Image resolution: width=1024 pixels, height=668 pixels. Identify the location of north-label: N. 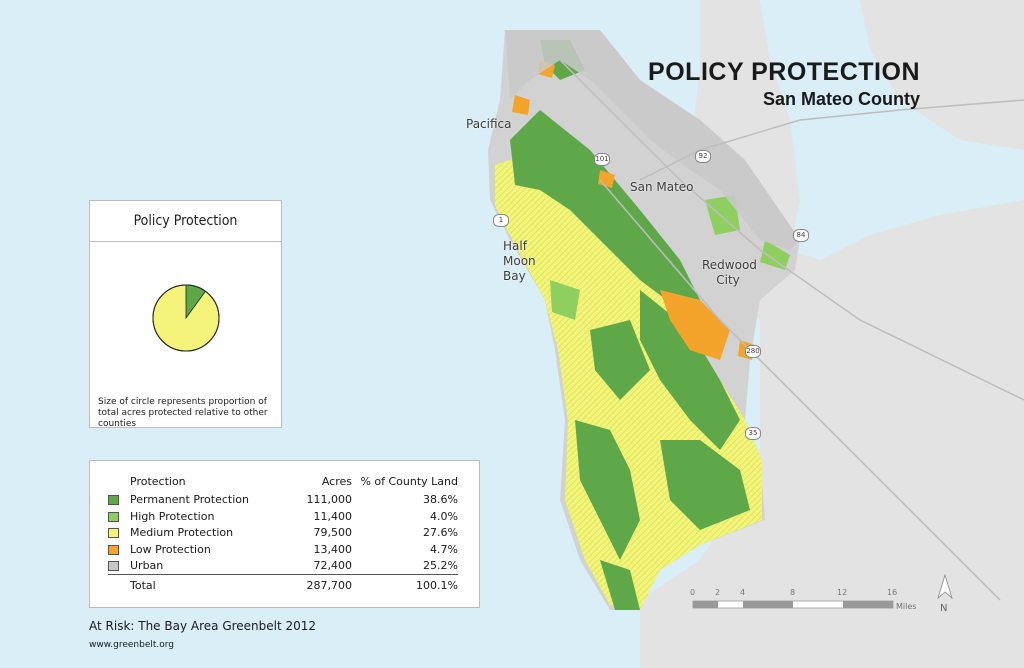
(944, 608).